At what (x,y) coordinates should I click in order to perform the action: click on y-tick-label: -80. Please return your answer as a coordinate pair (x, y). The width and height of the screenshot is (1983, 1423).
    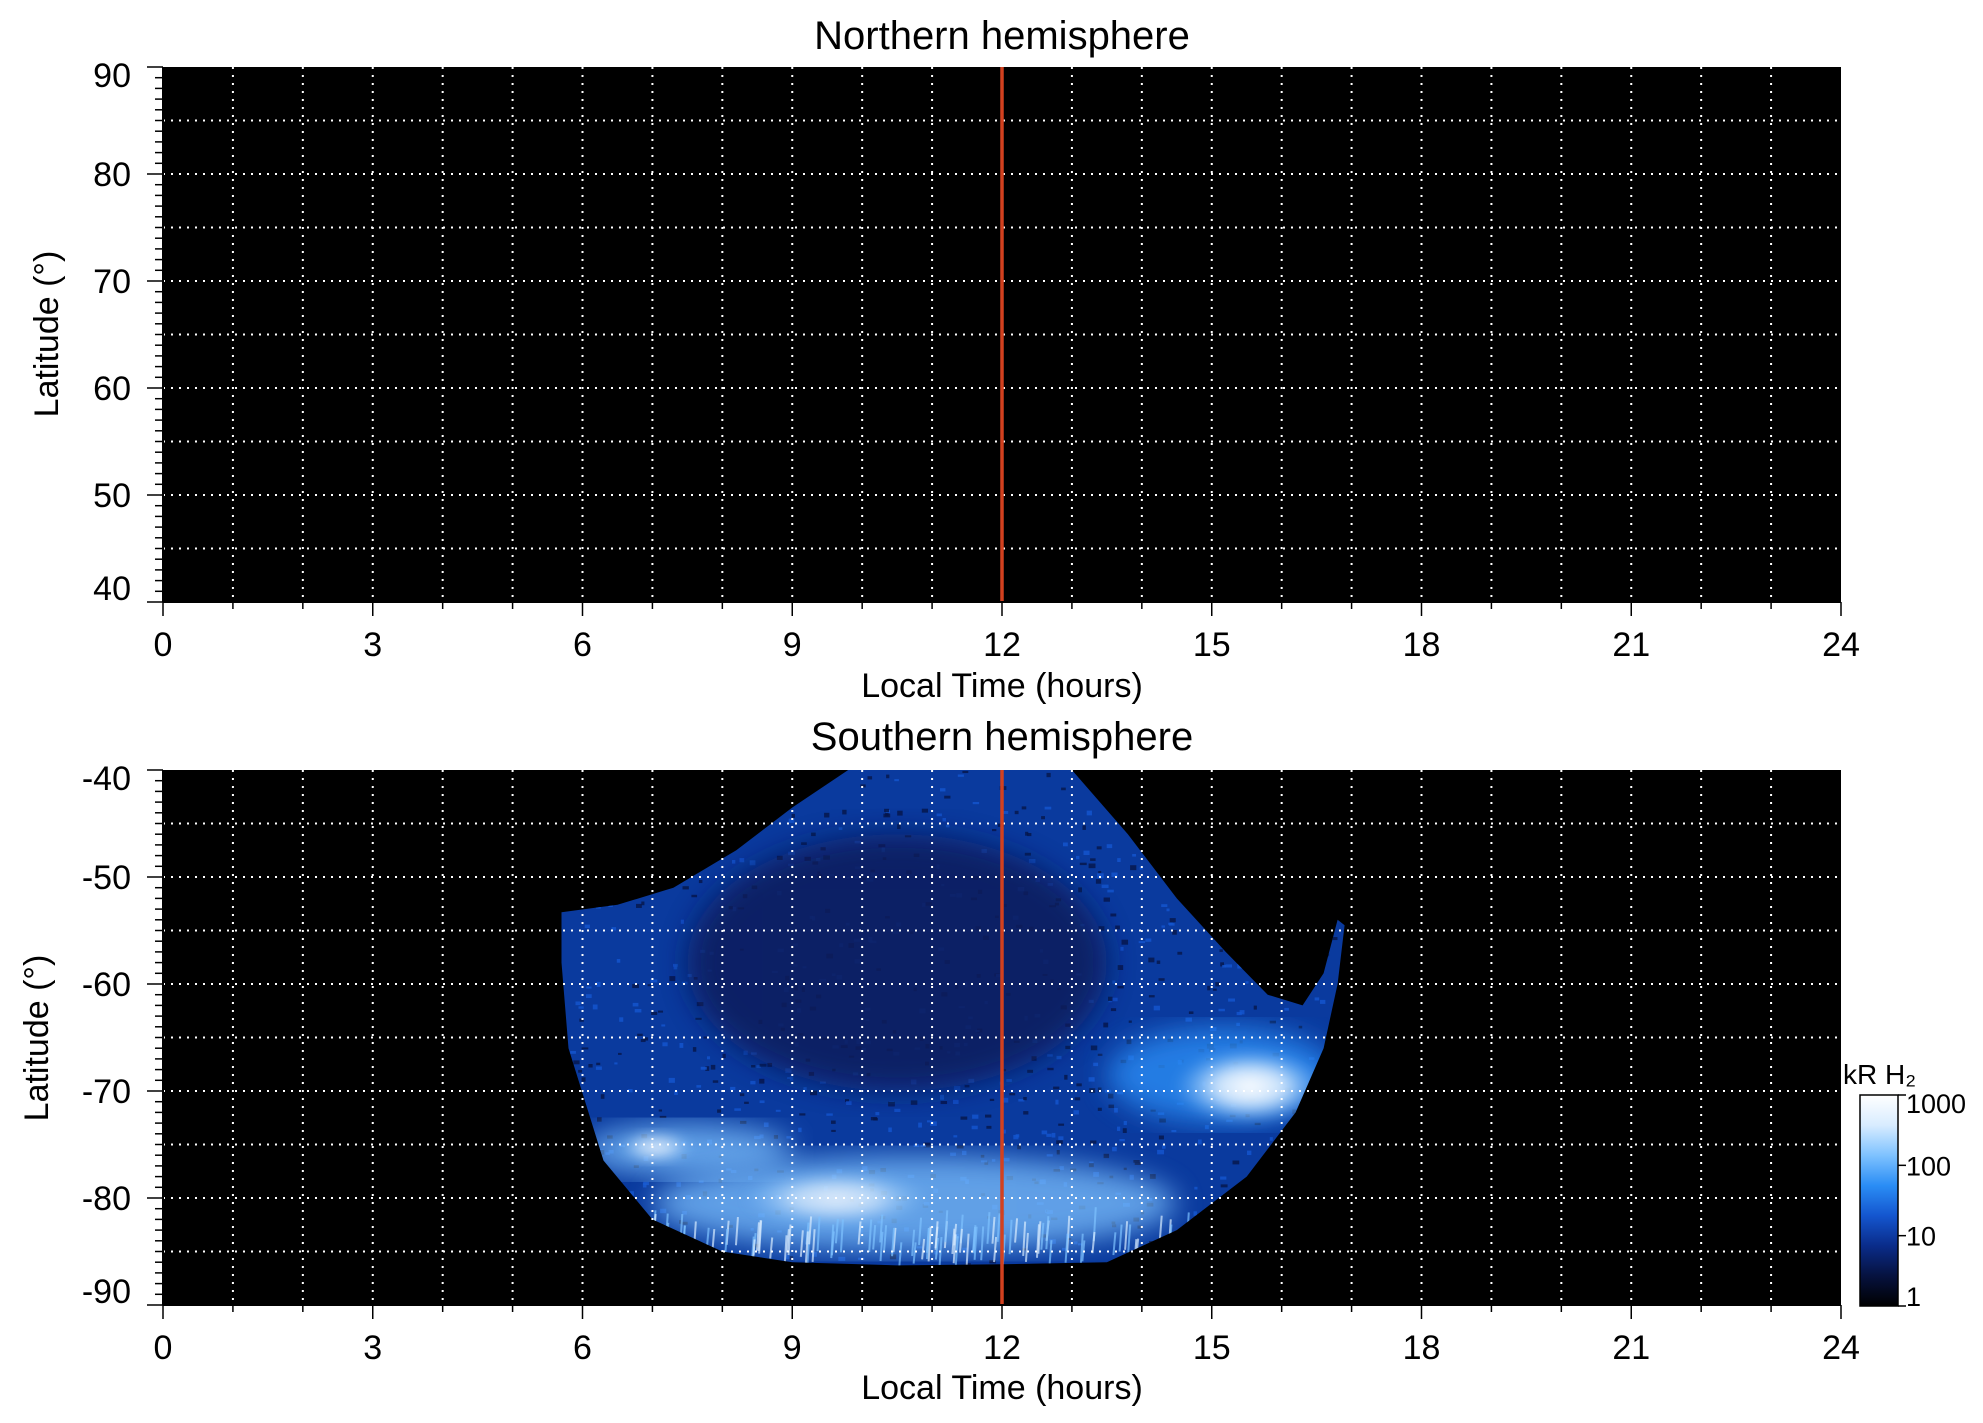
    Looking at the image, I should click on (106, 1199).